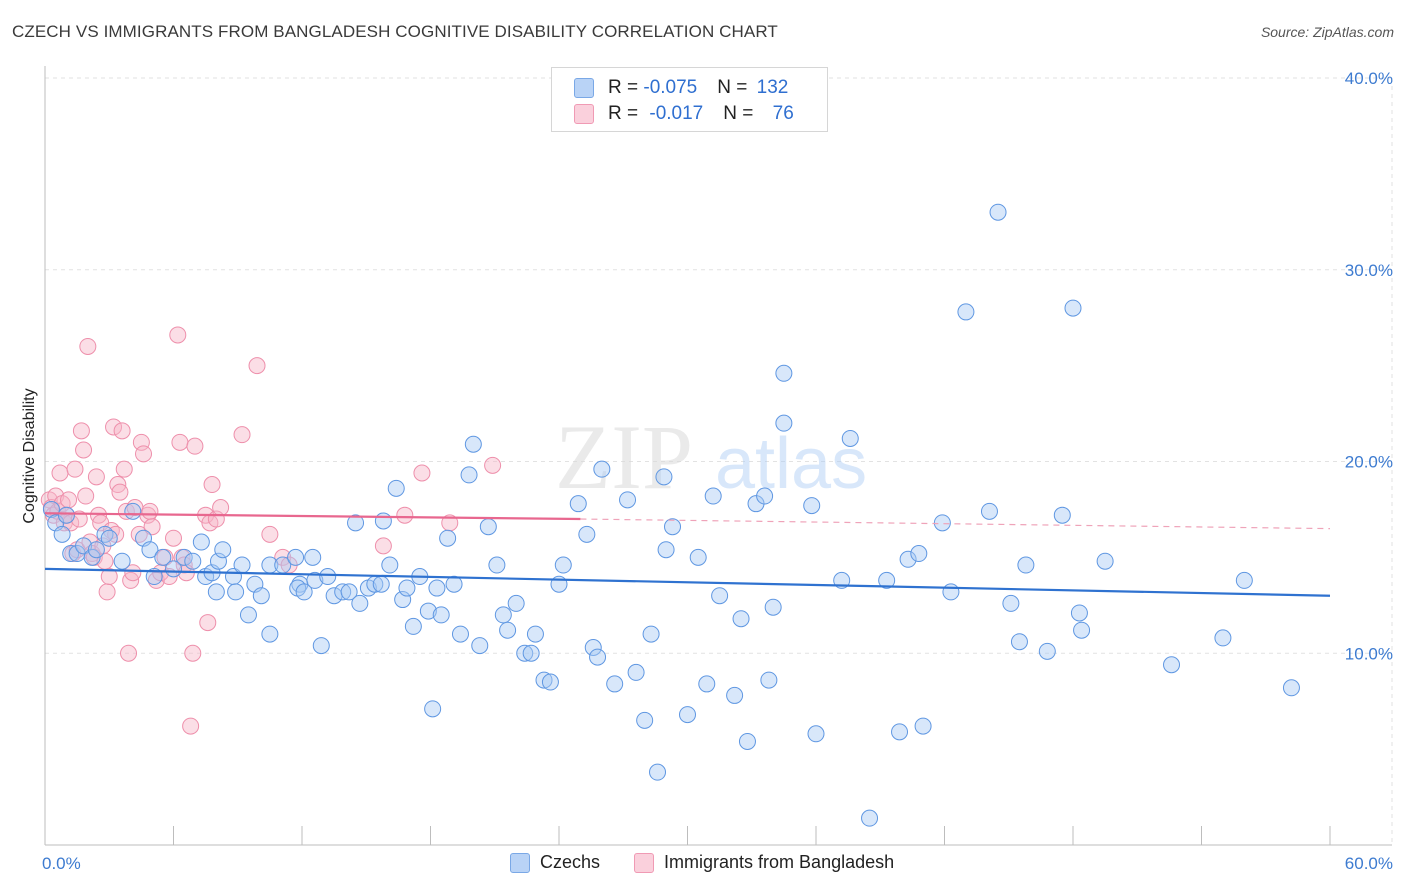  What do you see at coordinates (687, 582) in the screenshot?
I see `czech-trend-line` at bounding box center [687, 582].